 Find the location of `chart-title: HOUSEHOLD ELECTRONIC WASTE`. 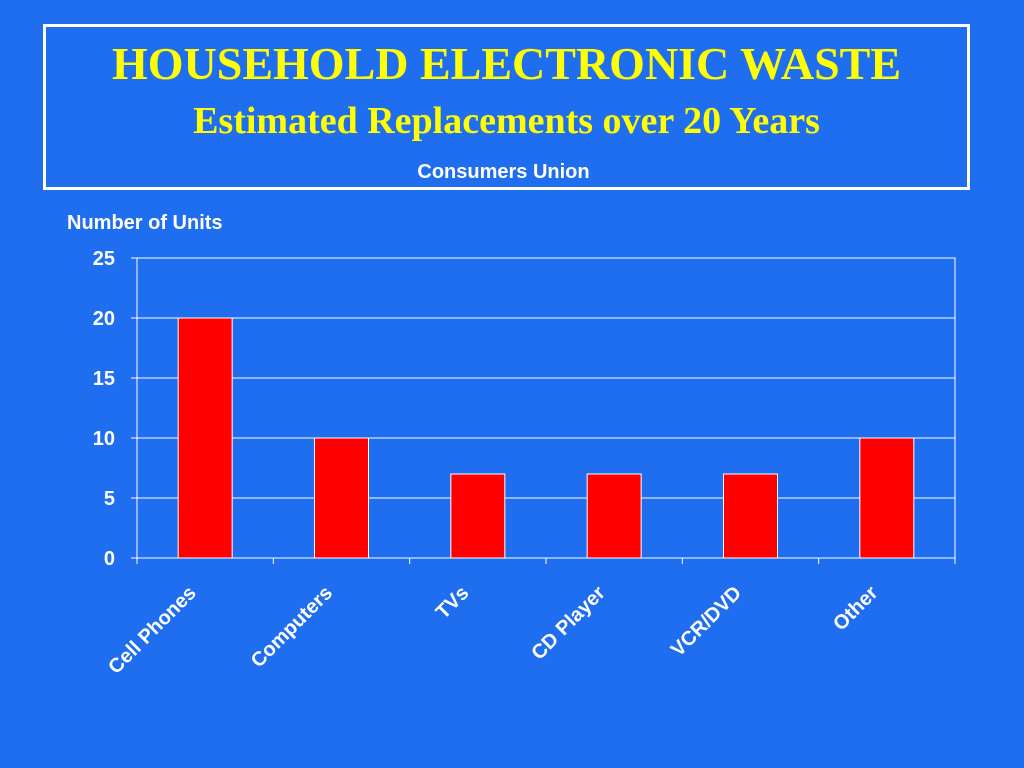

chart-title: HOUSEHOLD ELECTRONIC WASTE is located at coordinates (506, 63).